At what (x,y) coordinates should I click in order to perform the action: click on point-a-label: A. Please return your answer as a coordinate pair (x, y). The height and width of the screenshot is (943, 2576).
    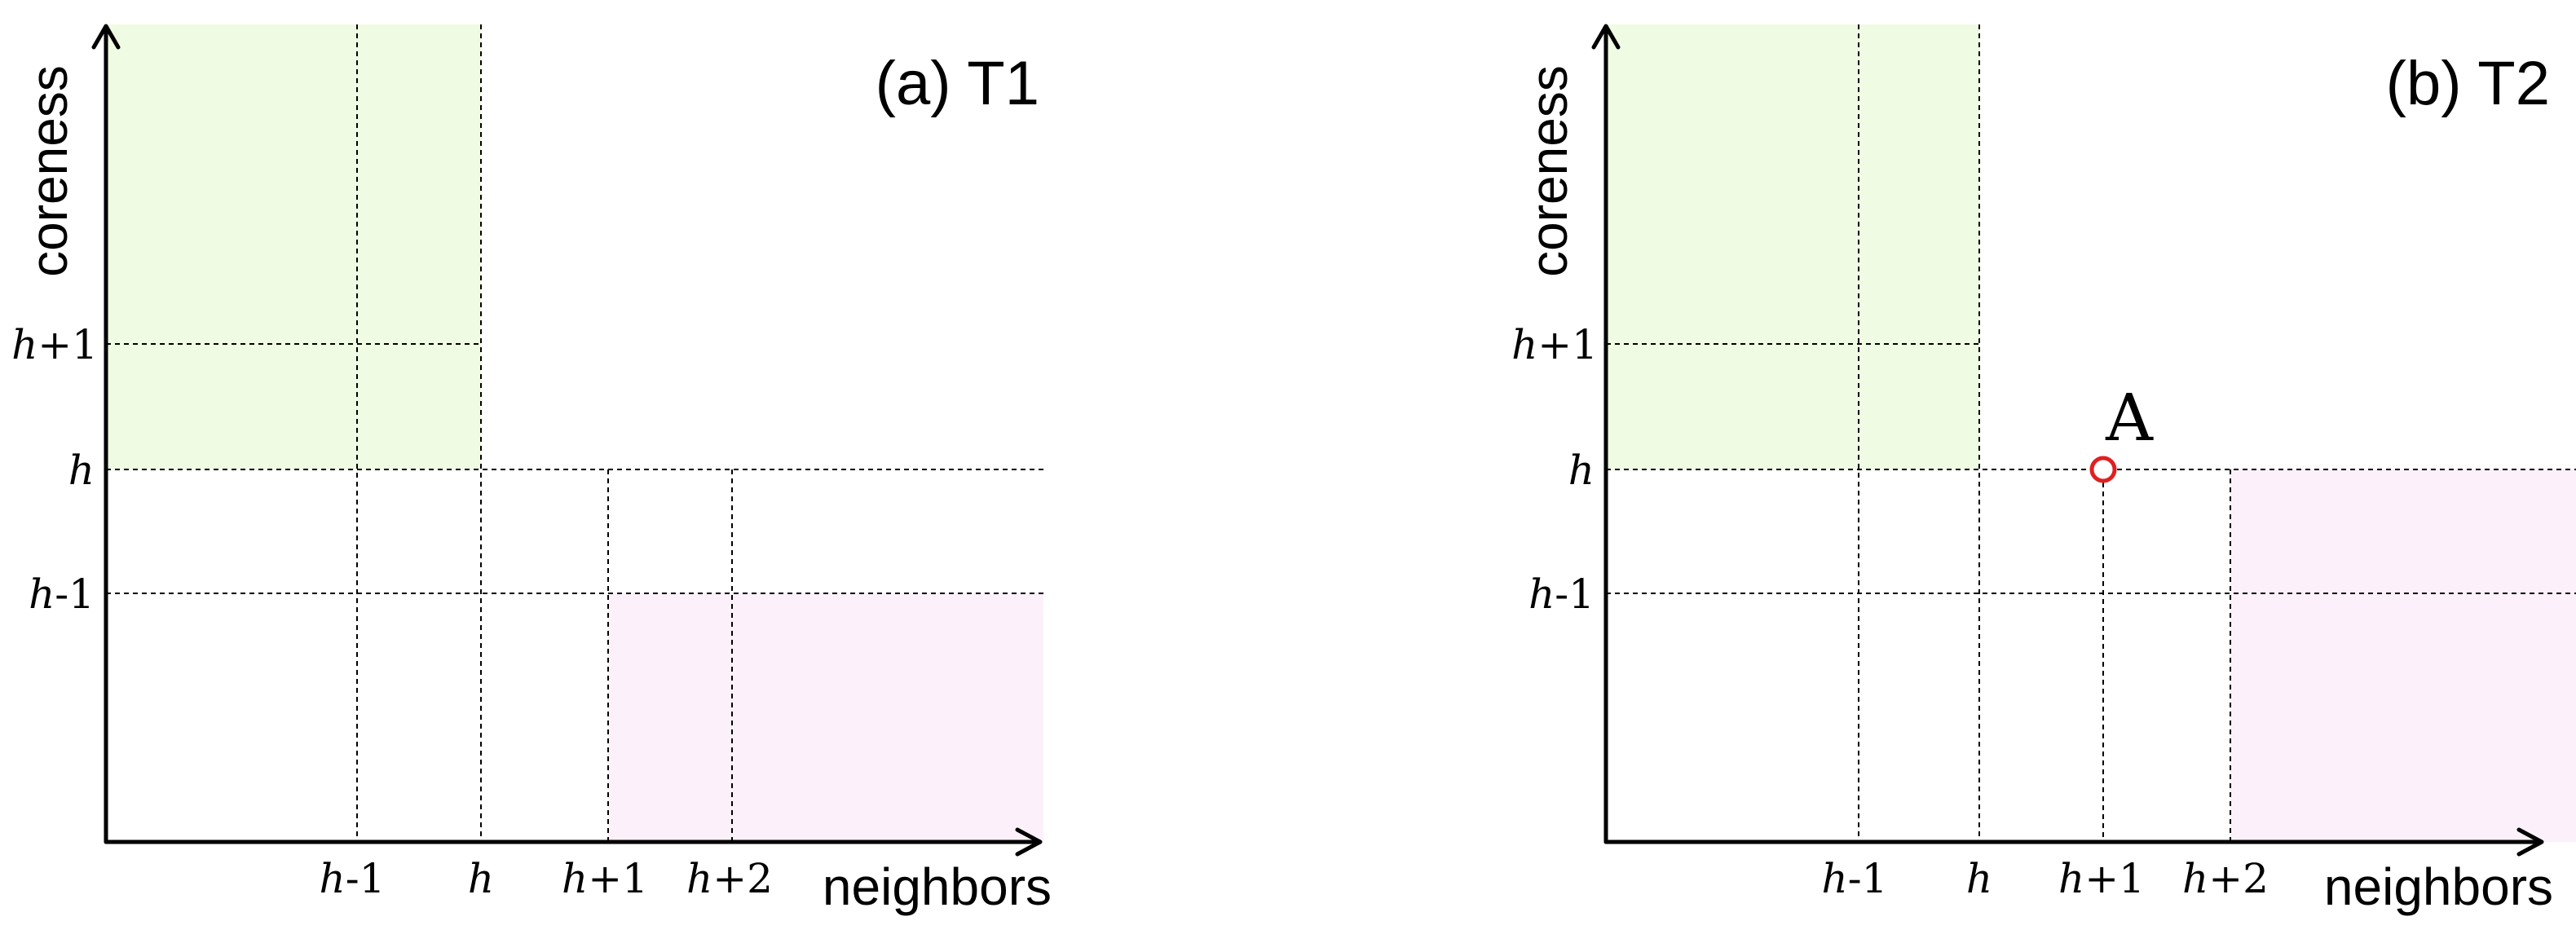
    Looking at the image, I should click on (2129, 418).